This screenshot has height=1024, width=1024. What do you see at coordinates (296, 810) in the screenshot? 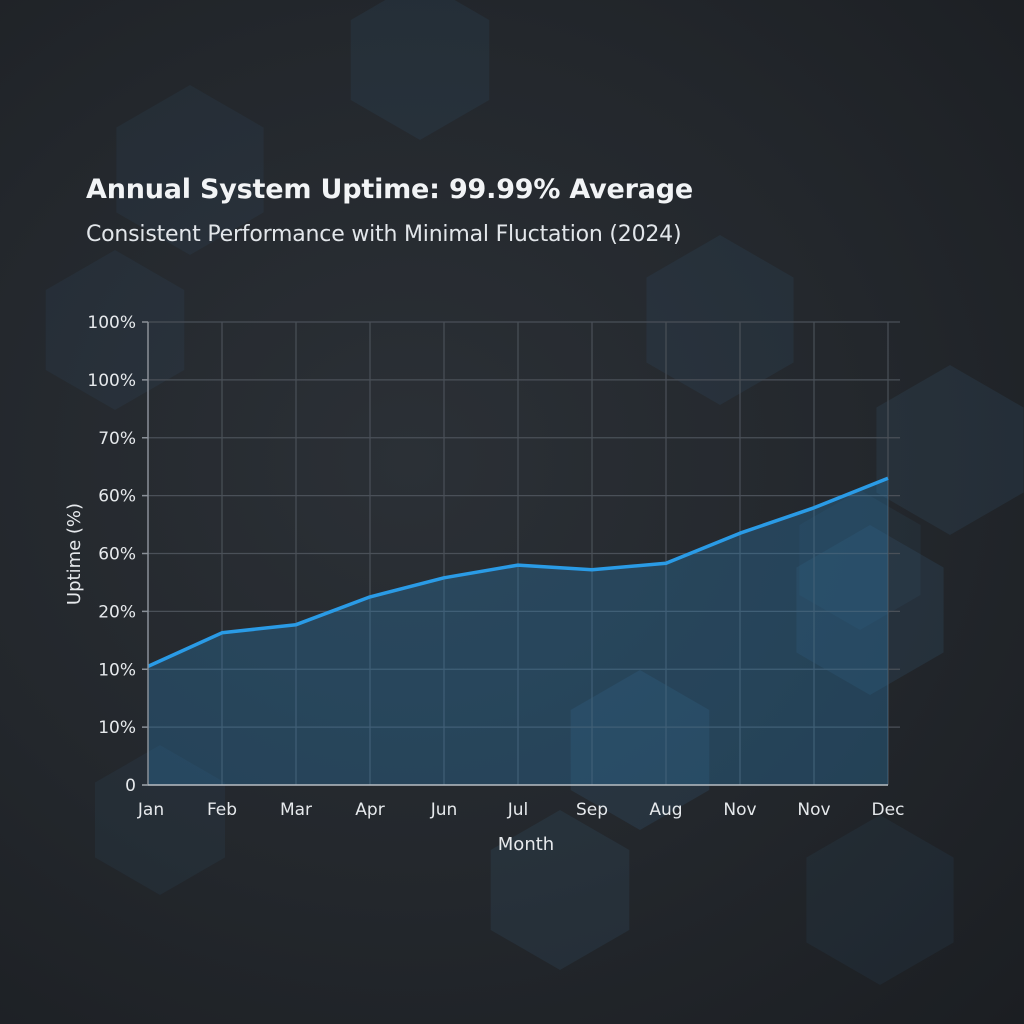
I see `x-tick-label: Mar` at bounding box center [296, 810].